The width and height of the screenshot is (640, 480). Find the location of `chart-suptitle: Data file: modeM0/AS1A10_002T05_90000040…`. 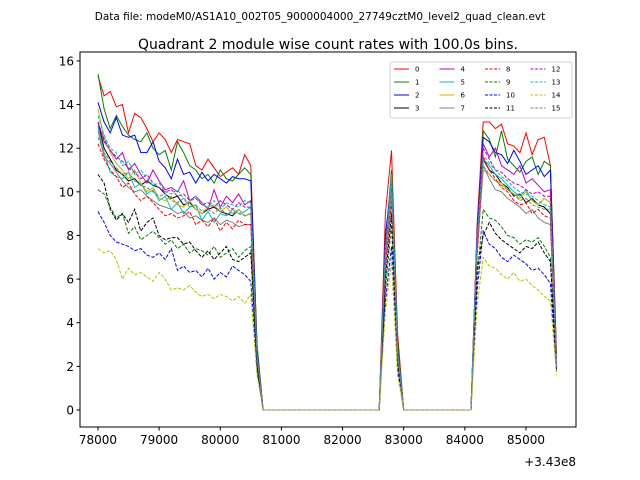

chart-suptitle: Data file: modeM0/AS1A10_002T05_90000040… is located at coordinates (320, 17).